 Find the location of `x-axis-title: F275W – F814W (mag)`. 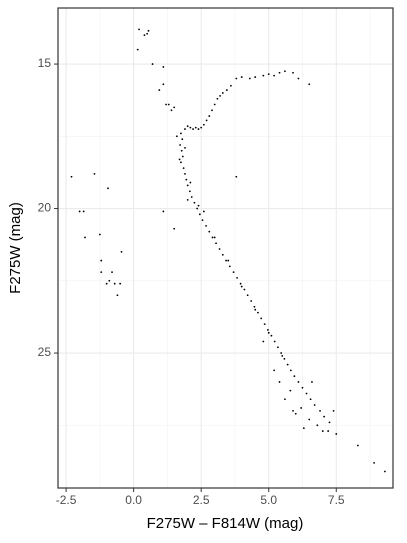

x-axis-title: F275W – F814W (mag) is located at coordinates (225, 523).